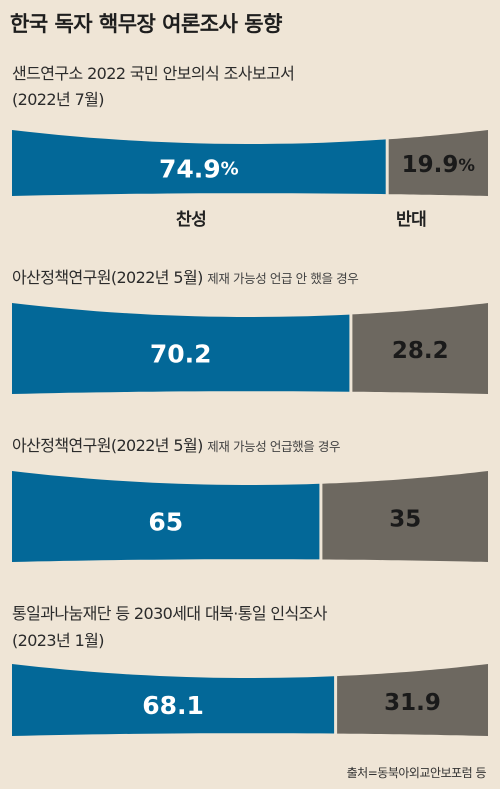  What do you see at coordinates (411, 220) in the screenshot?
I see `legend-oppose: 반대` at bounding box center [411, 220].